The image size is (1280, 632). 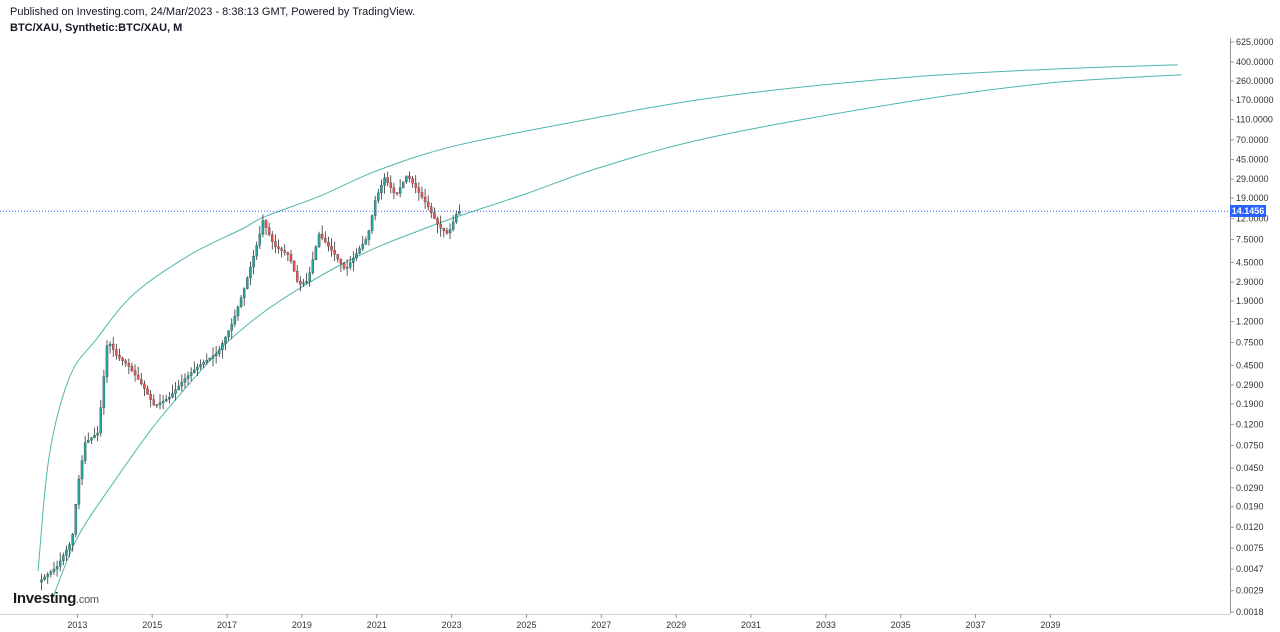 What do you see at coordinates (1050, 625) in the screenshot?
I see `x-tick-label: 2039` at bounding box center [1050, 625].